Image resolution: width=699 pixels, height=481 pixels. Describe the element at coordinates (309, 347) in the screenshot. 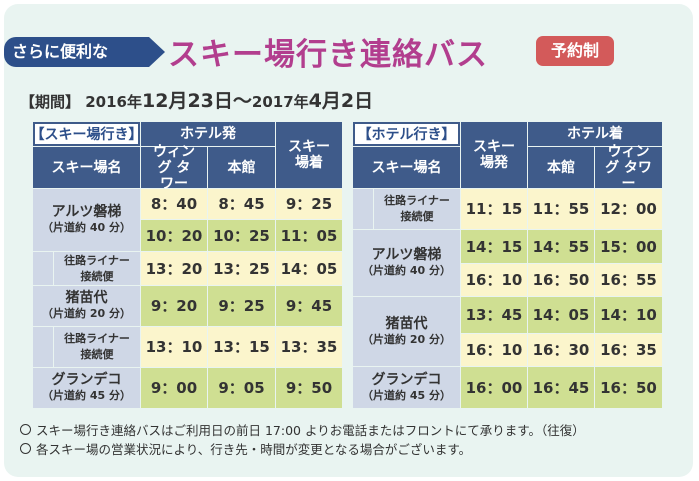

I see `time-cell: 13：35` at that location.